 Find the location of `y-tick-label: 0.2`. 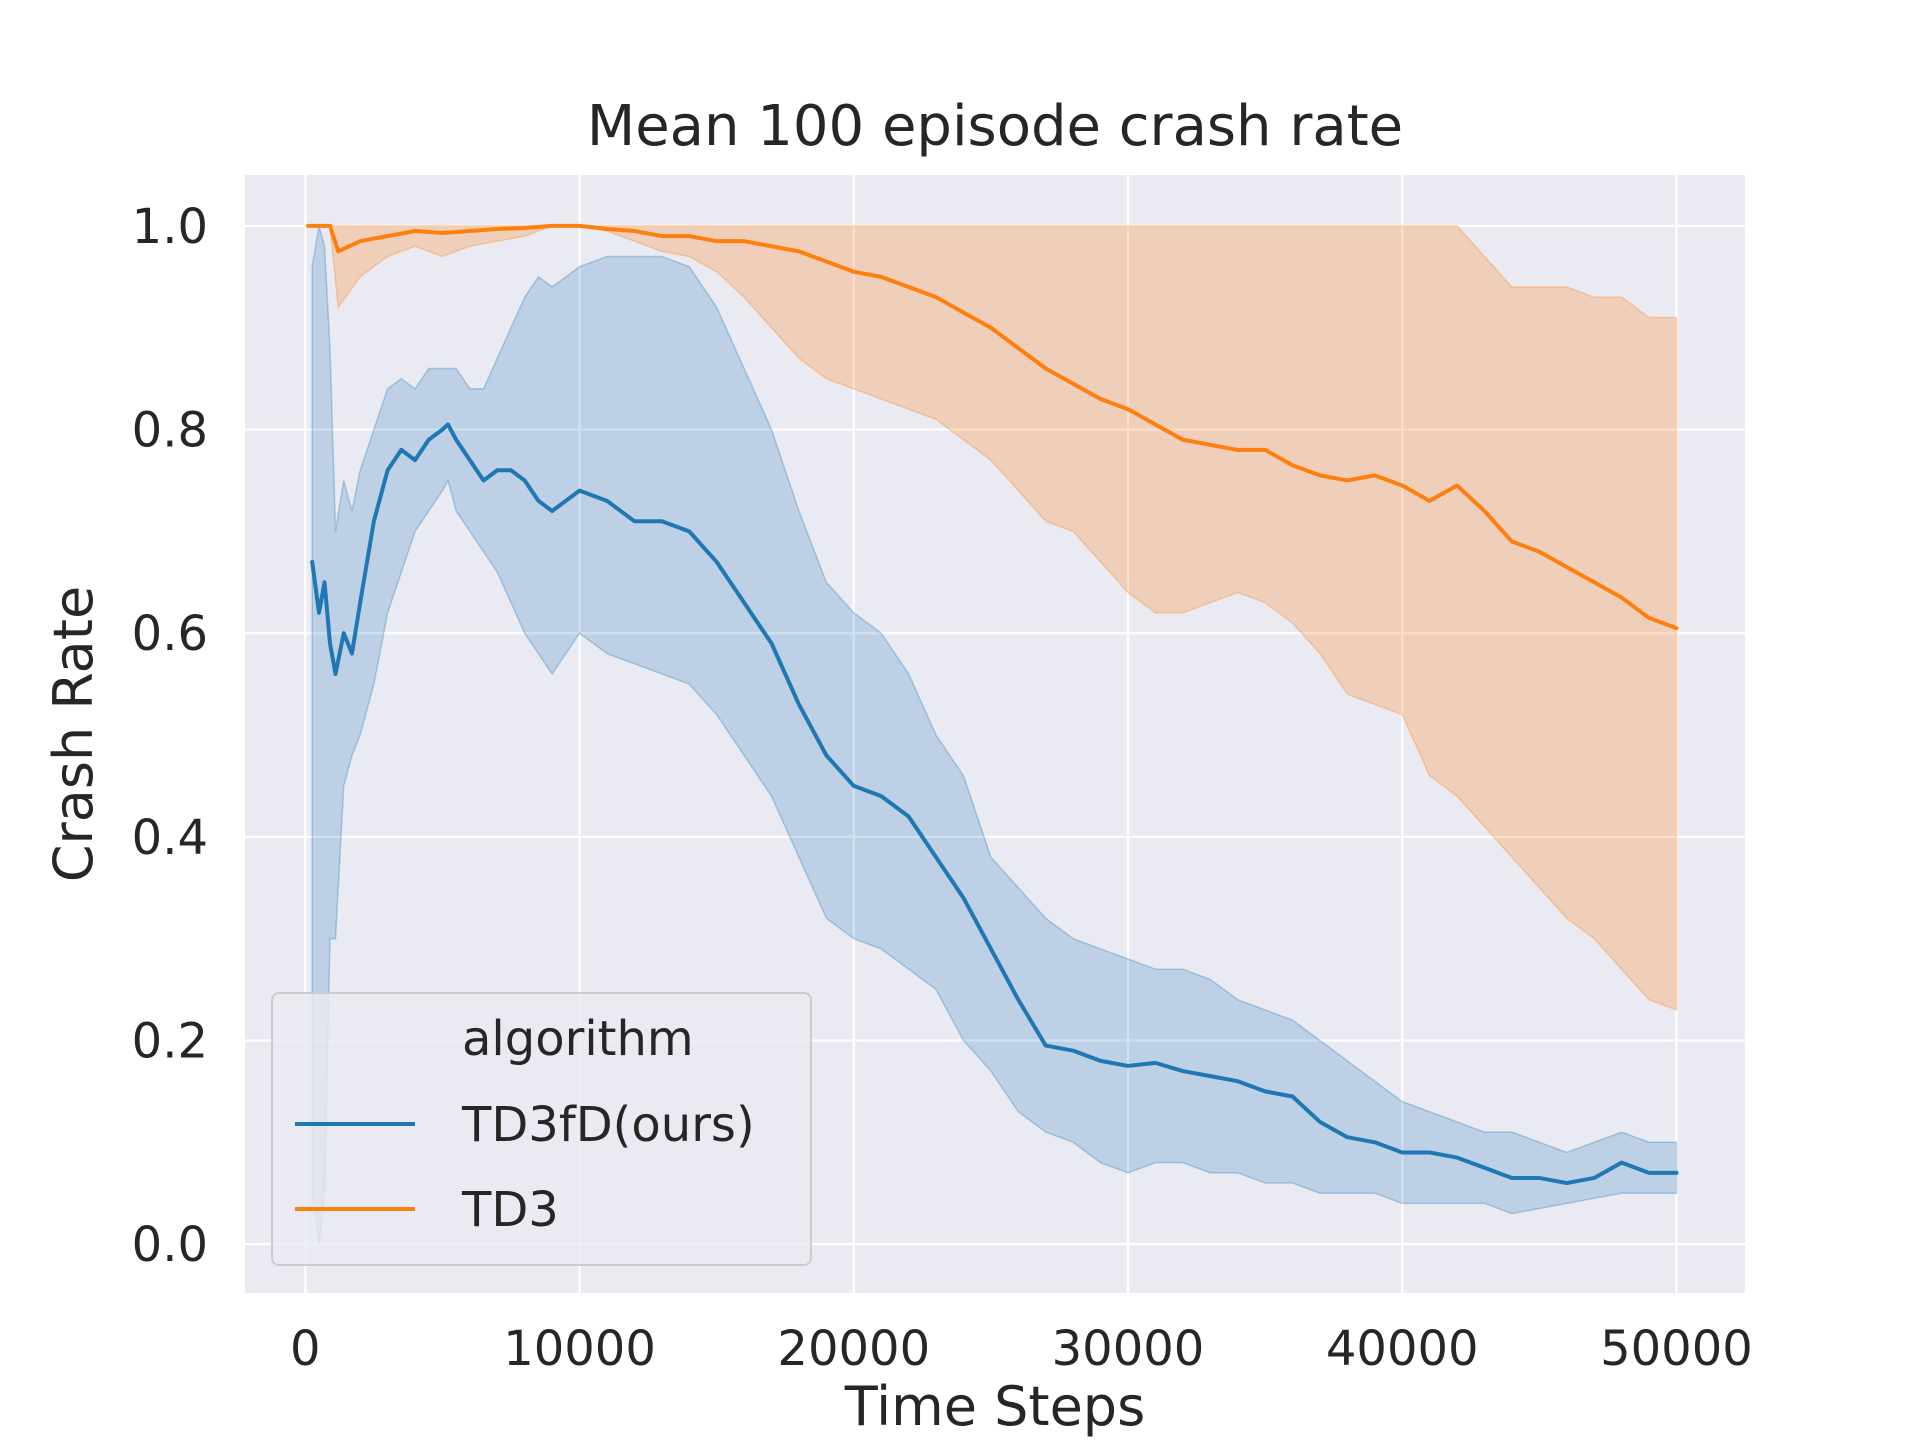

y-tick-label: 0.2 is located at coordinates (170, 1041).